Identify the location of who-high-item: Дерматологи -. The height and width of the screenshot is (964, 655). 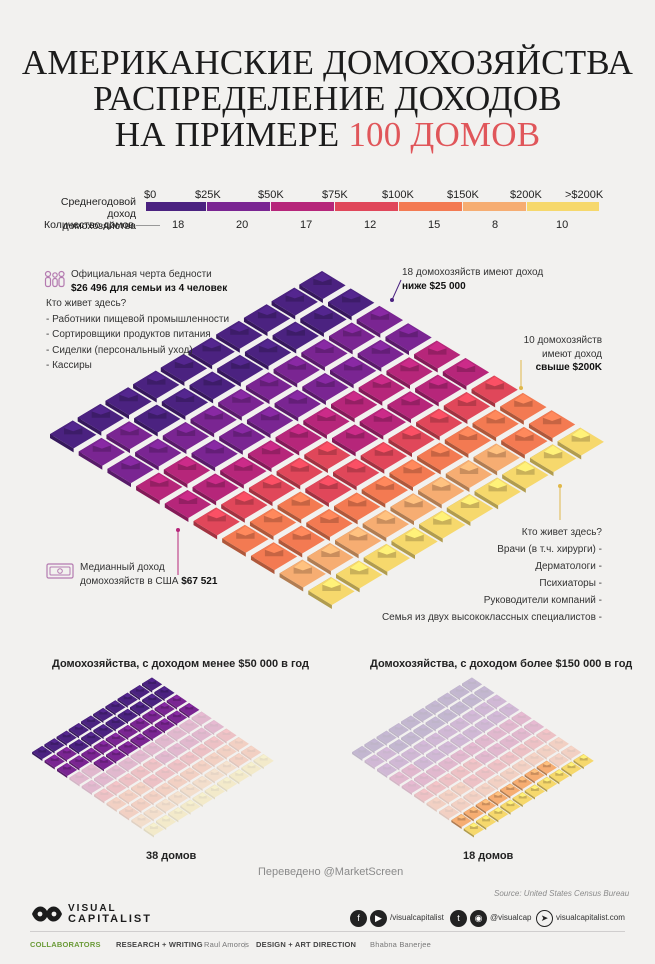
(568, 566).